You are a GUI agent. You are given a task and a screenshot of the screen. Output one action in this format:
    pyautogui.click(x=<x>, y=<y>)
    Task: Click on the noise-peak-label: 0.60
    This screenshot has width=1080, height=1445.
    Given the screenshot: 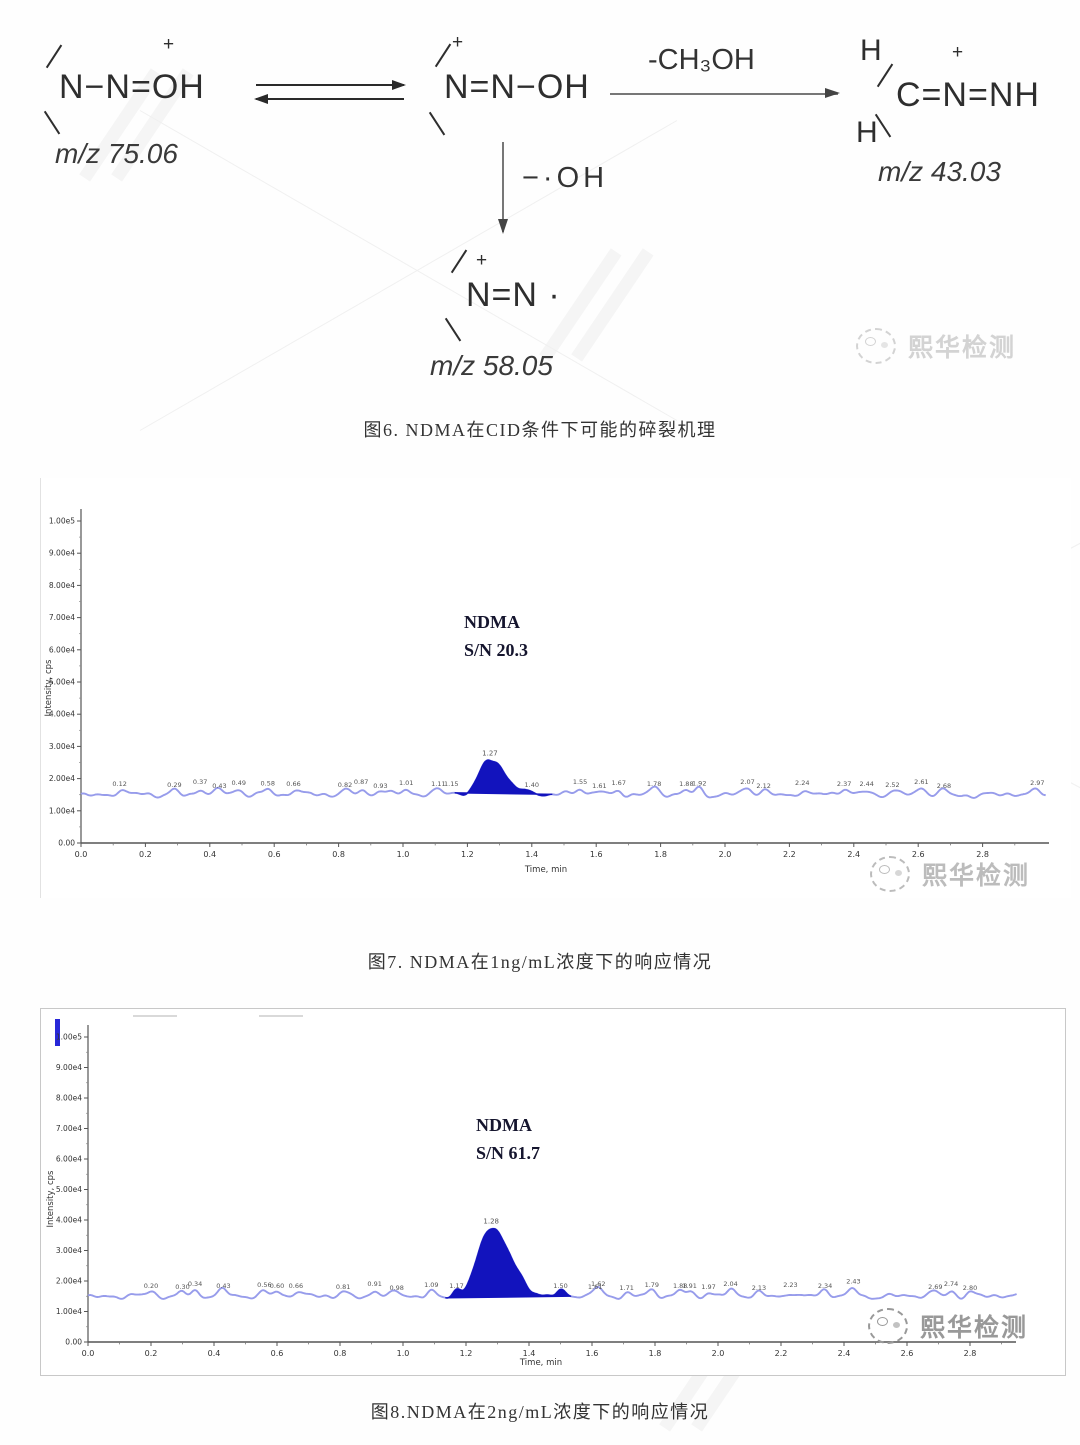 What is the action you would take?
    pyautogui.click(x=277, y=1286)
    